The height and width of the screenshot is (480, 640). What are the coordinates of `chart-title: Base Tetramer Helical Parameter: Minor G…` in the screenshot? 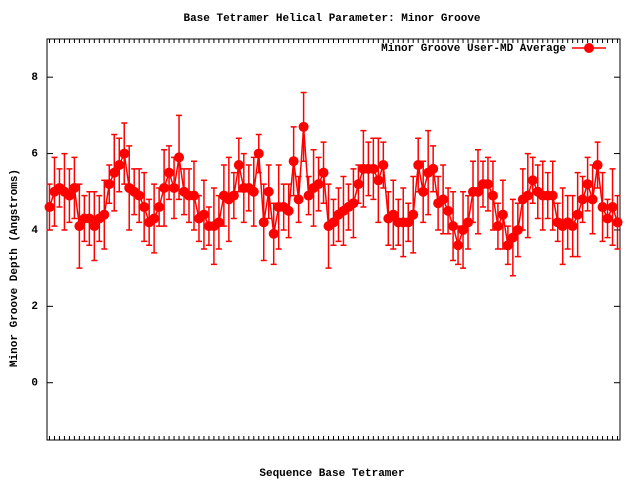 It's located at (331, 19).